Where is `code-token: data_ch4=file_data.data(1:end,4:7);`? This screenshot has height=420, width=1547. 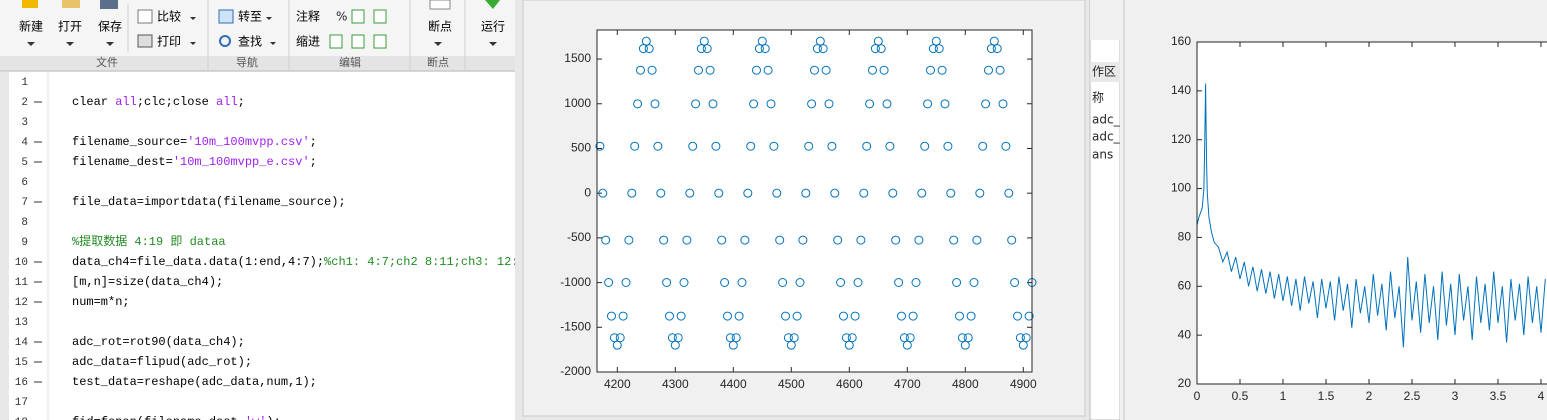
code-token: data_ch4=file_data.data(1:end,4:7); is located at coordinates (198, 262).